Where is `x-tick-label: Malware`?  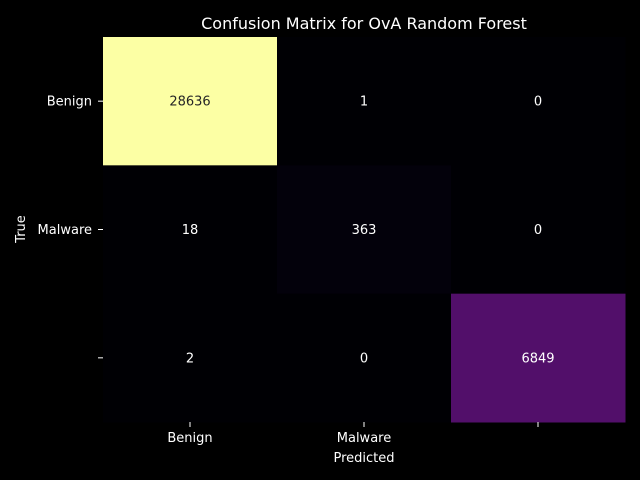 x-tick-label: Malware is located at coordinates (364, 438).